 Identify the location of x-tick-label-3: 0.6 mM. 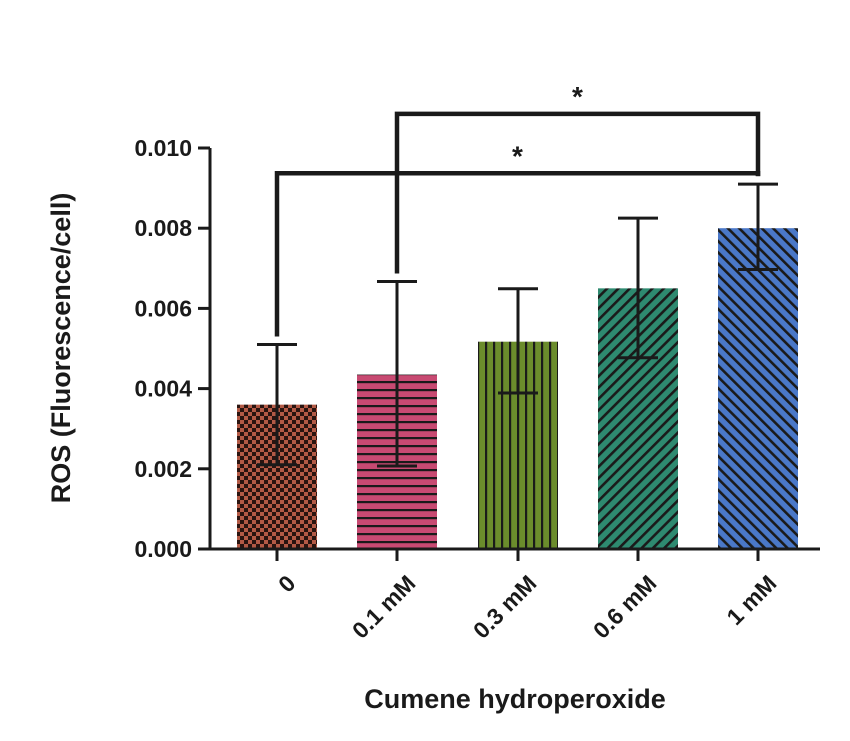
(625, 607).